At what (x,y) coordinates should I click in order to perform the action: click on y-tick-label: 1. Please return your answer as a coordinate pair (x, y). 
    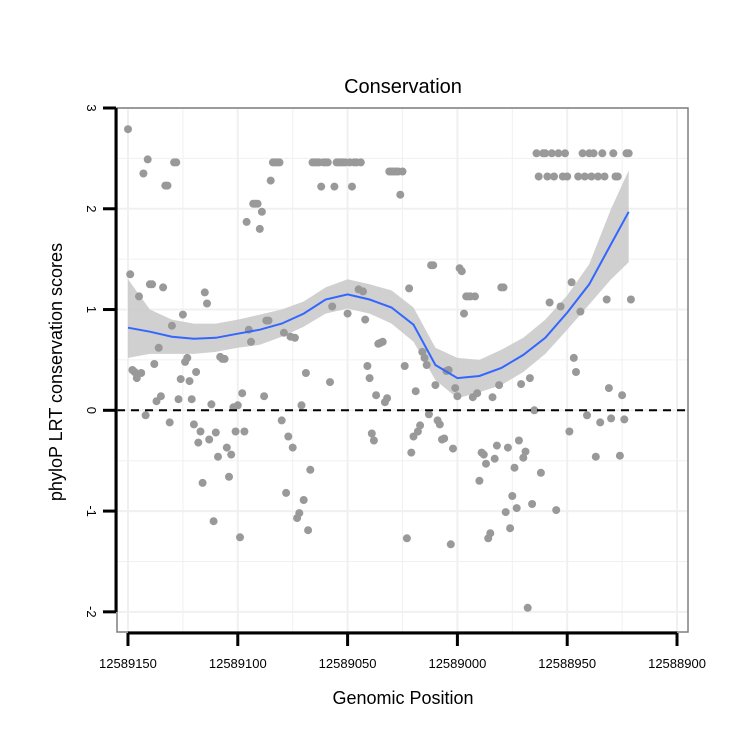
    Looking at the image, I should click on (91, 309).